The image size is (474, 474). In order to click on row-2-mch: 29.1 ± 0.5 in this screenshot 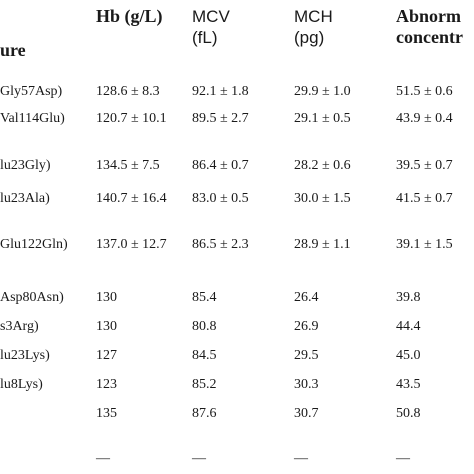, I will do `click(322, 118)`.